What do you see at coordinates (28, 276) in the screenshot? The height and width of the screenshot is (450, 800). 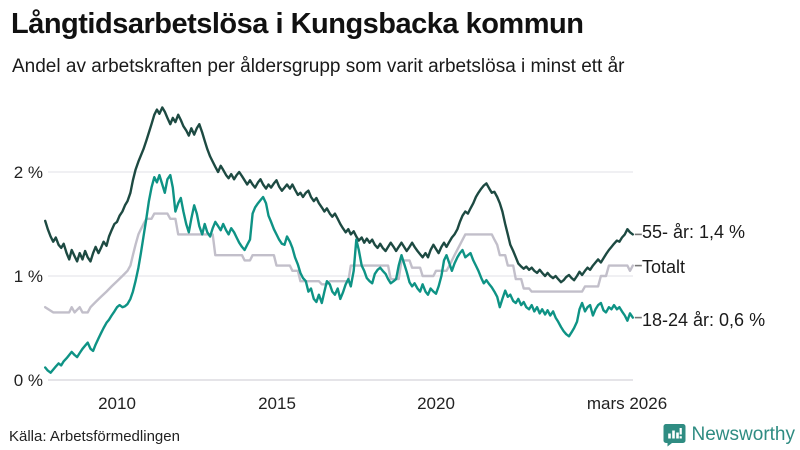 I see `y-axis-tick-1pct: 1 %` at bounding box center [28, 276].